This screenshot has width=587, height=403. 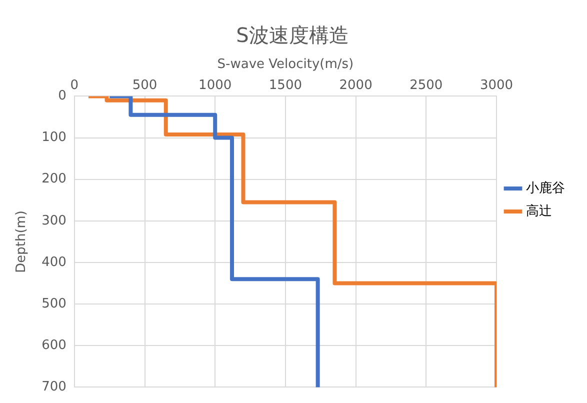 I want to click on x-tick-label: 2000, so click(x=355, y=85).